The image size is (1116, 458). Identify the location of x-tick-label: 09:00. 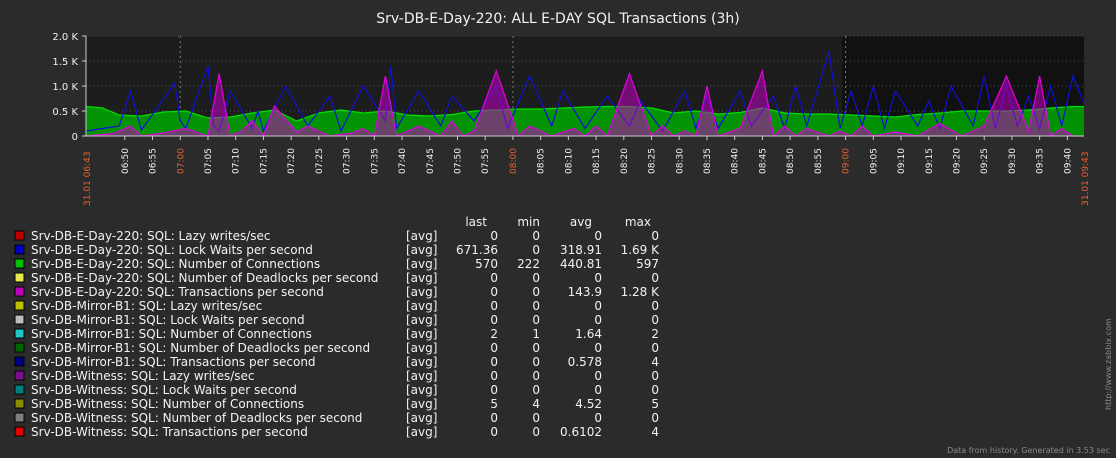
(847, 161).